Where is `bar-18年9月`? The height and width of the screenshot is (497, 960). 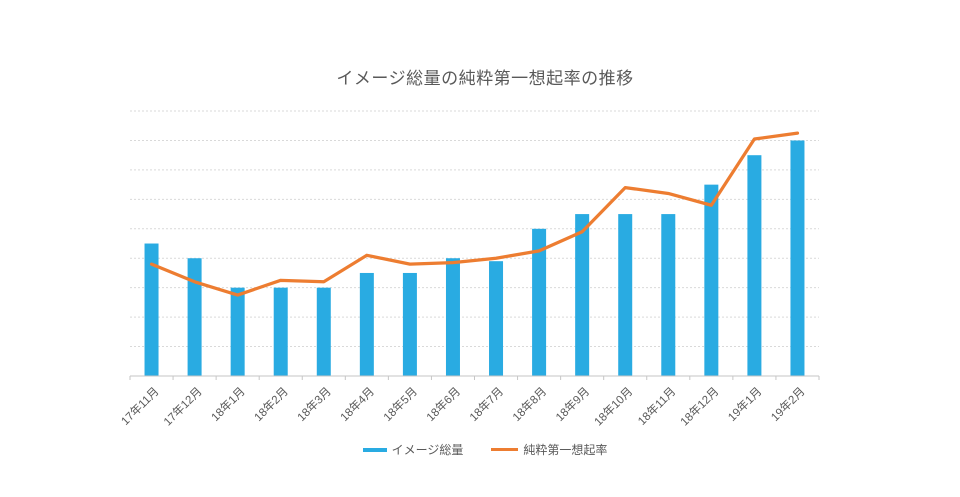 bar-18年9月 is located at coordinates (582, 295).